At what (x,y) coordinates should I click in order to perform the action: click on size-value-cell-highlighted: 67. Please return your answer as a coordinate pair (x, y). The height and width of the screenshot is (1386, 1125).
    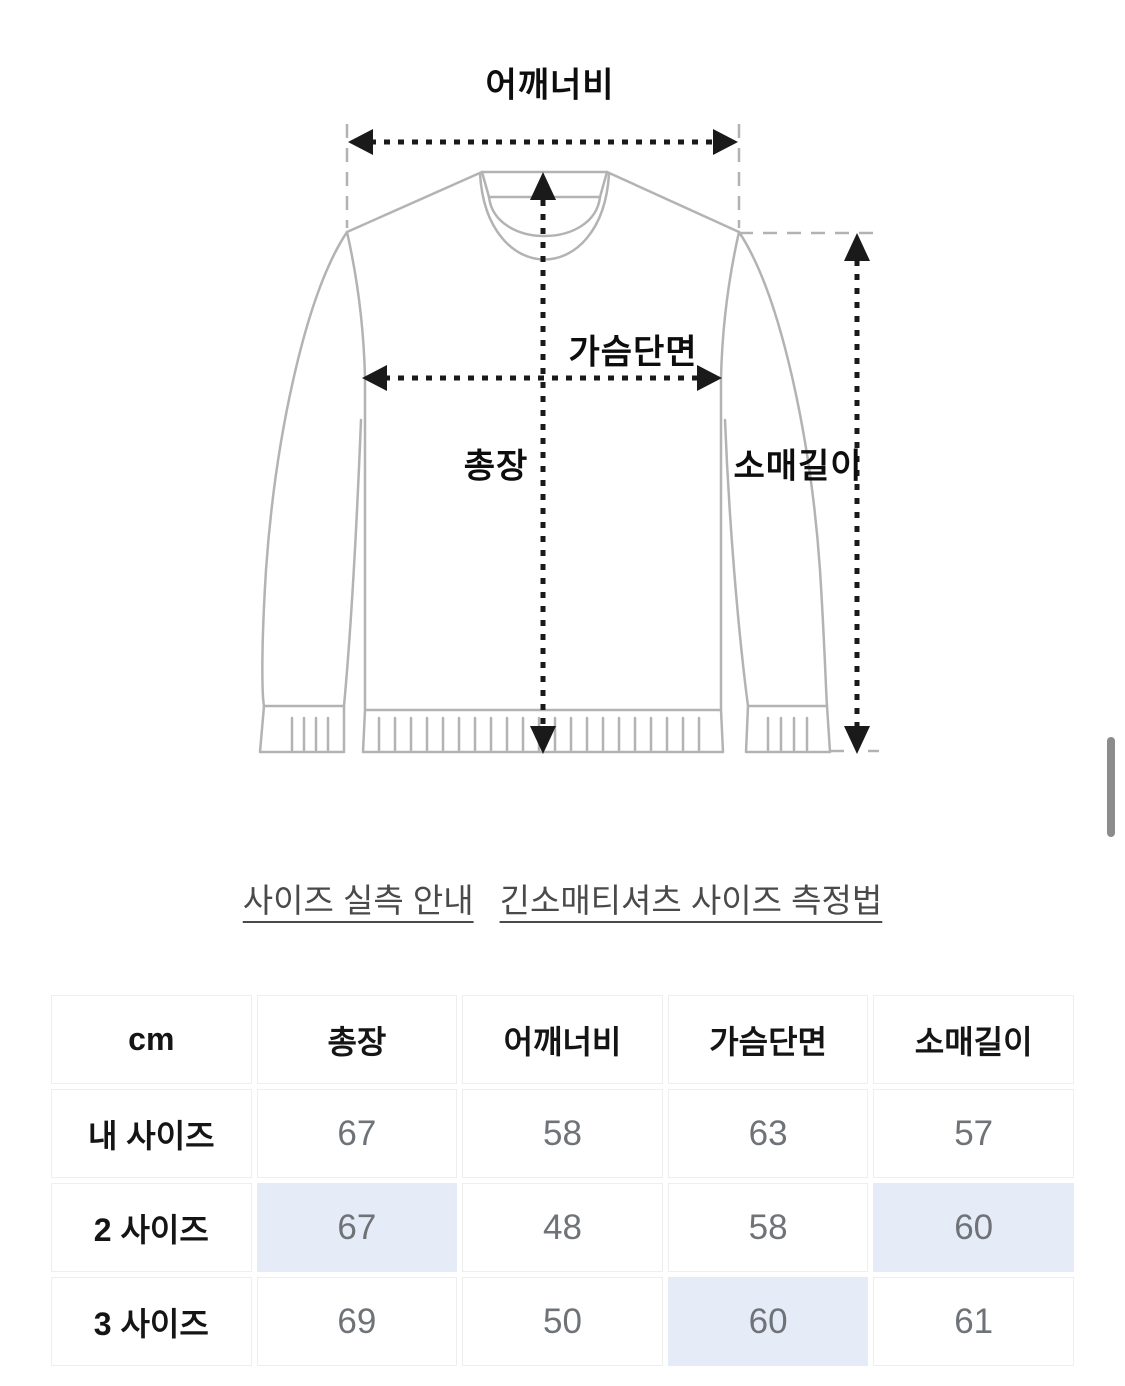
    Looking at the image, I should click on (357, 1227).